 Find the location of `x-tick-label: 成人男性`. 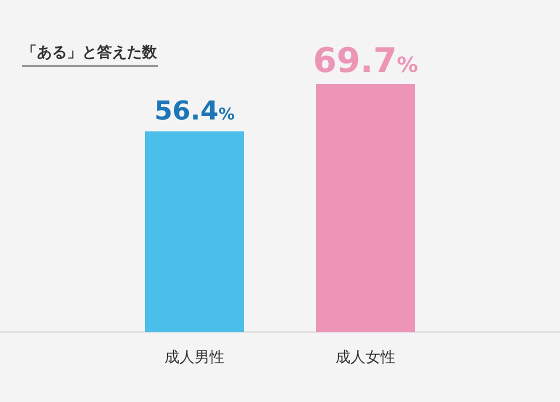

x-tick-label: 成人男性 is located at coordinates (194, 357).